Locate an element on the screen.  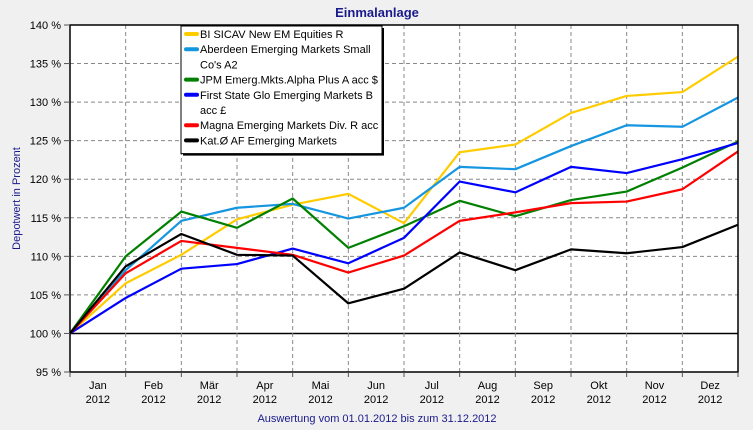
y-tick-label: 120 % is located at coordinates (45, 180).